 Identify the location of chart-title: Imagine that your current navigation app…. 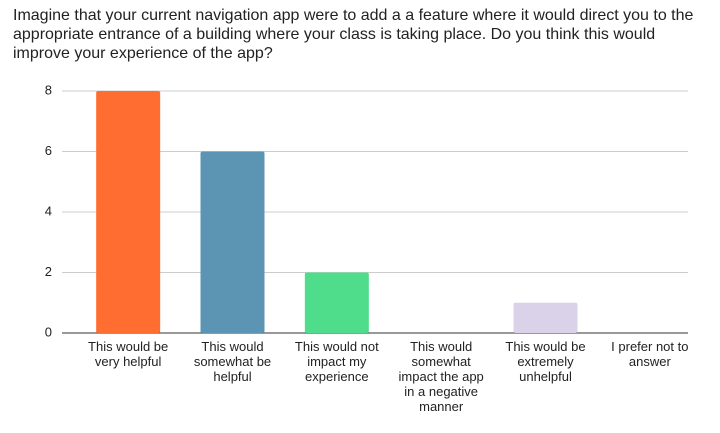
(353, 34).